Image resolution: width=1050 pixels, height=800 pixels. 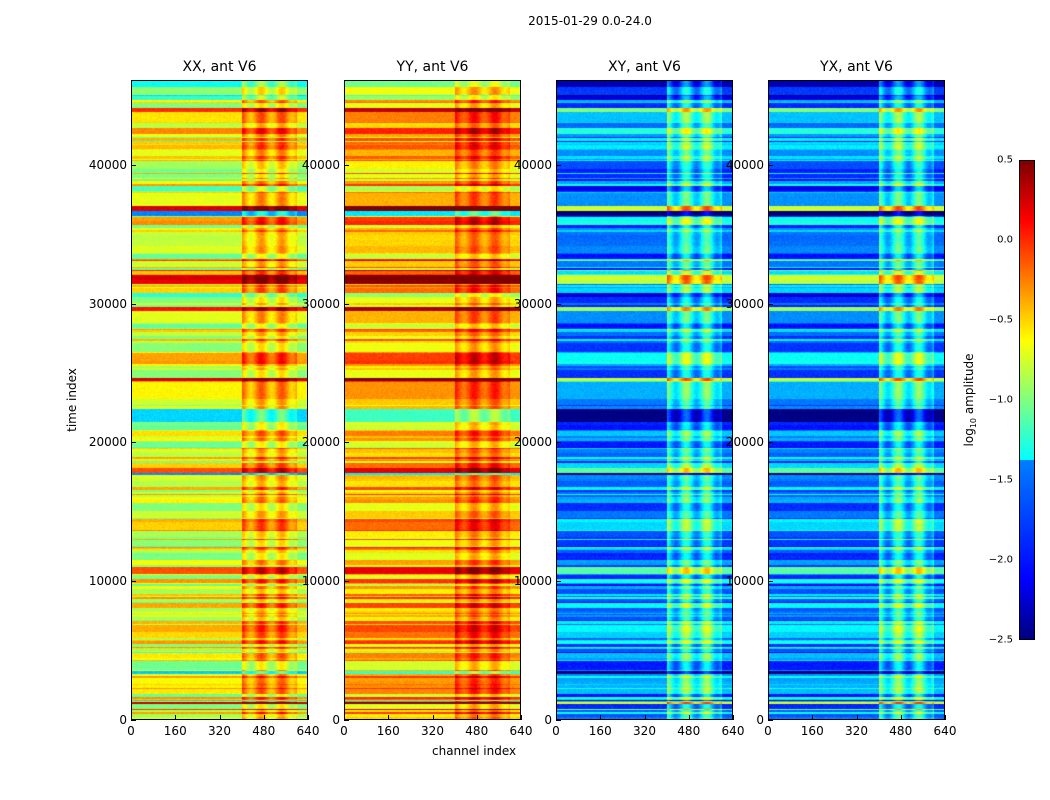 What do you see at coordinates (1005, 240) in the screenshot?
I see `colorbar-tick-label: 0.0` at bounding box center [1005, 240].